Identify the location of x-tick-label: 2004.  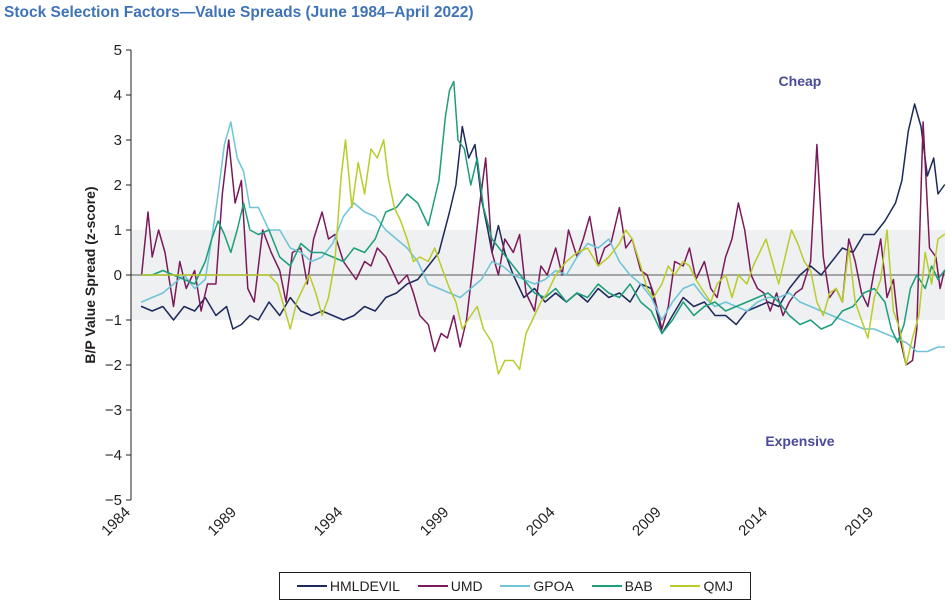
(541, 522).